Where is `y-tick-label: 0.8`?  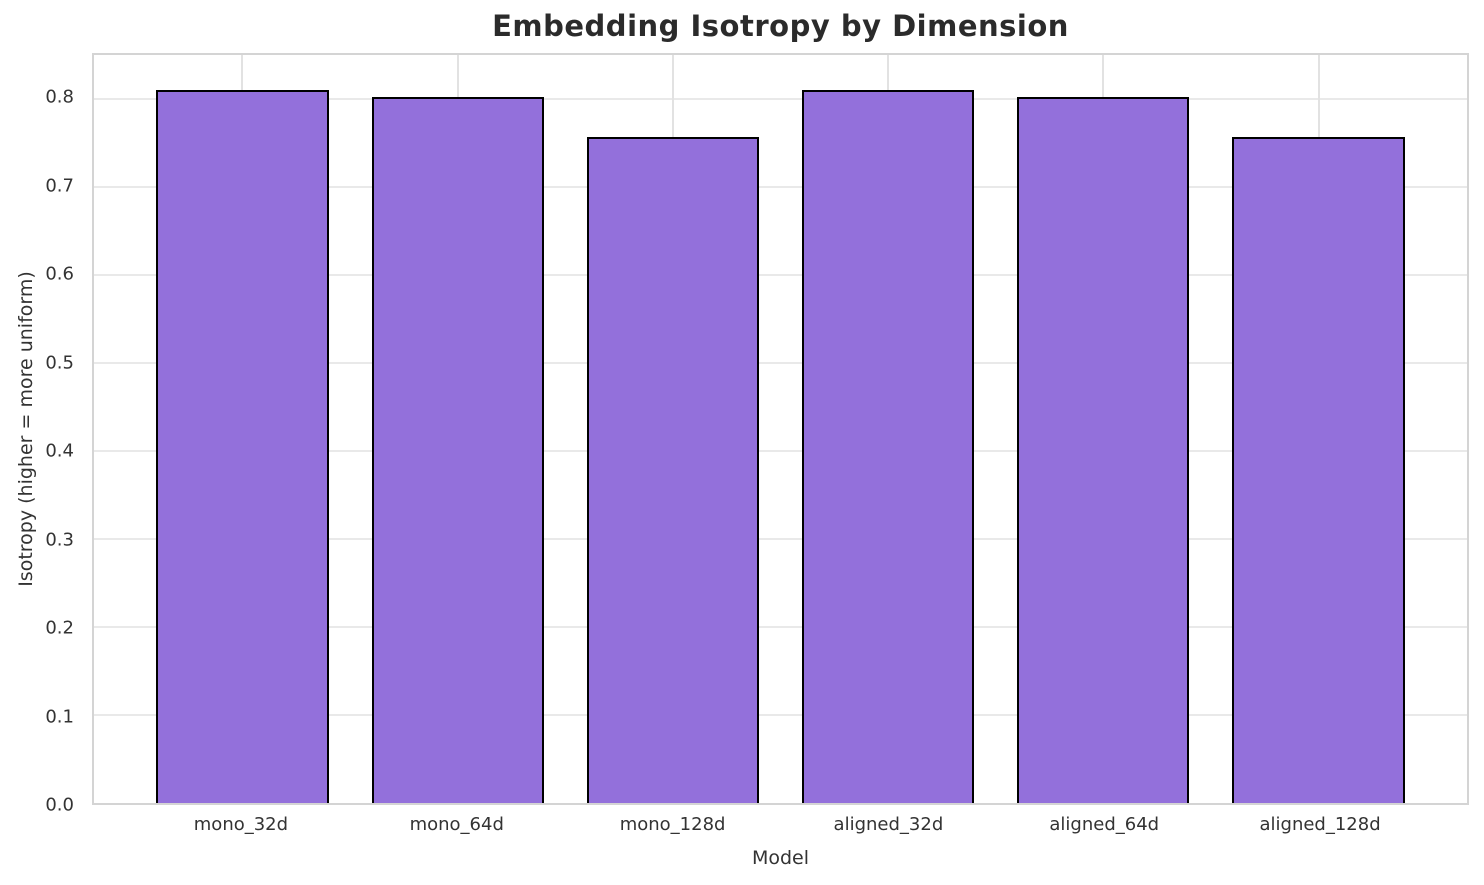
y-tick-label: 0.8 is located at coordinates (59, 97).